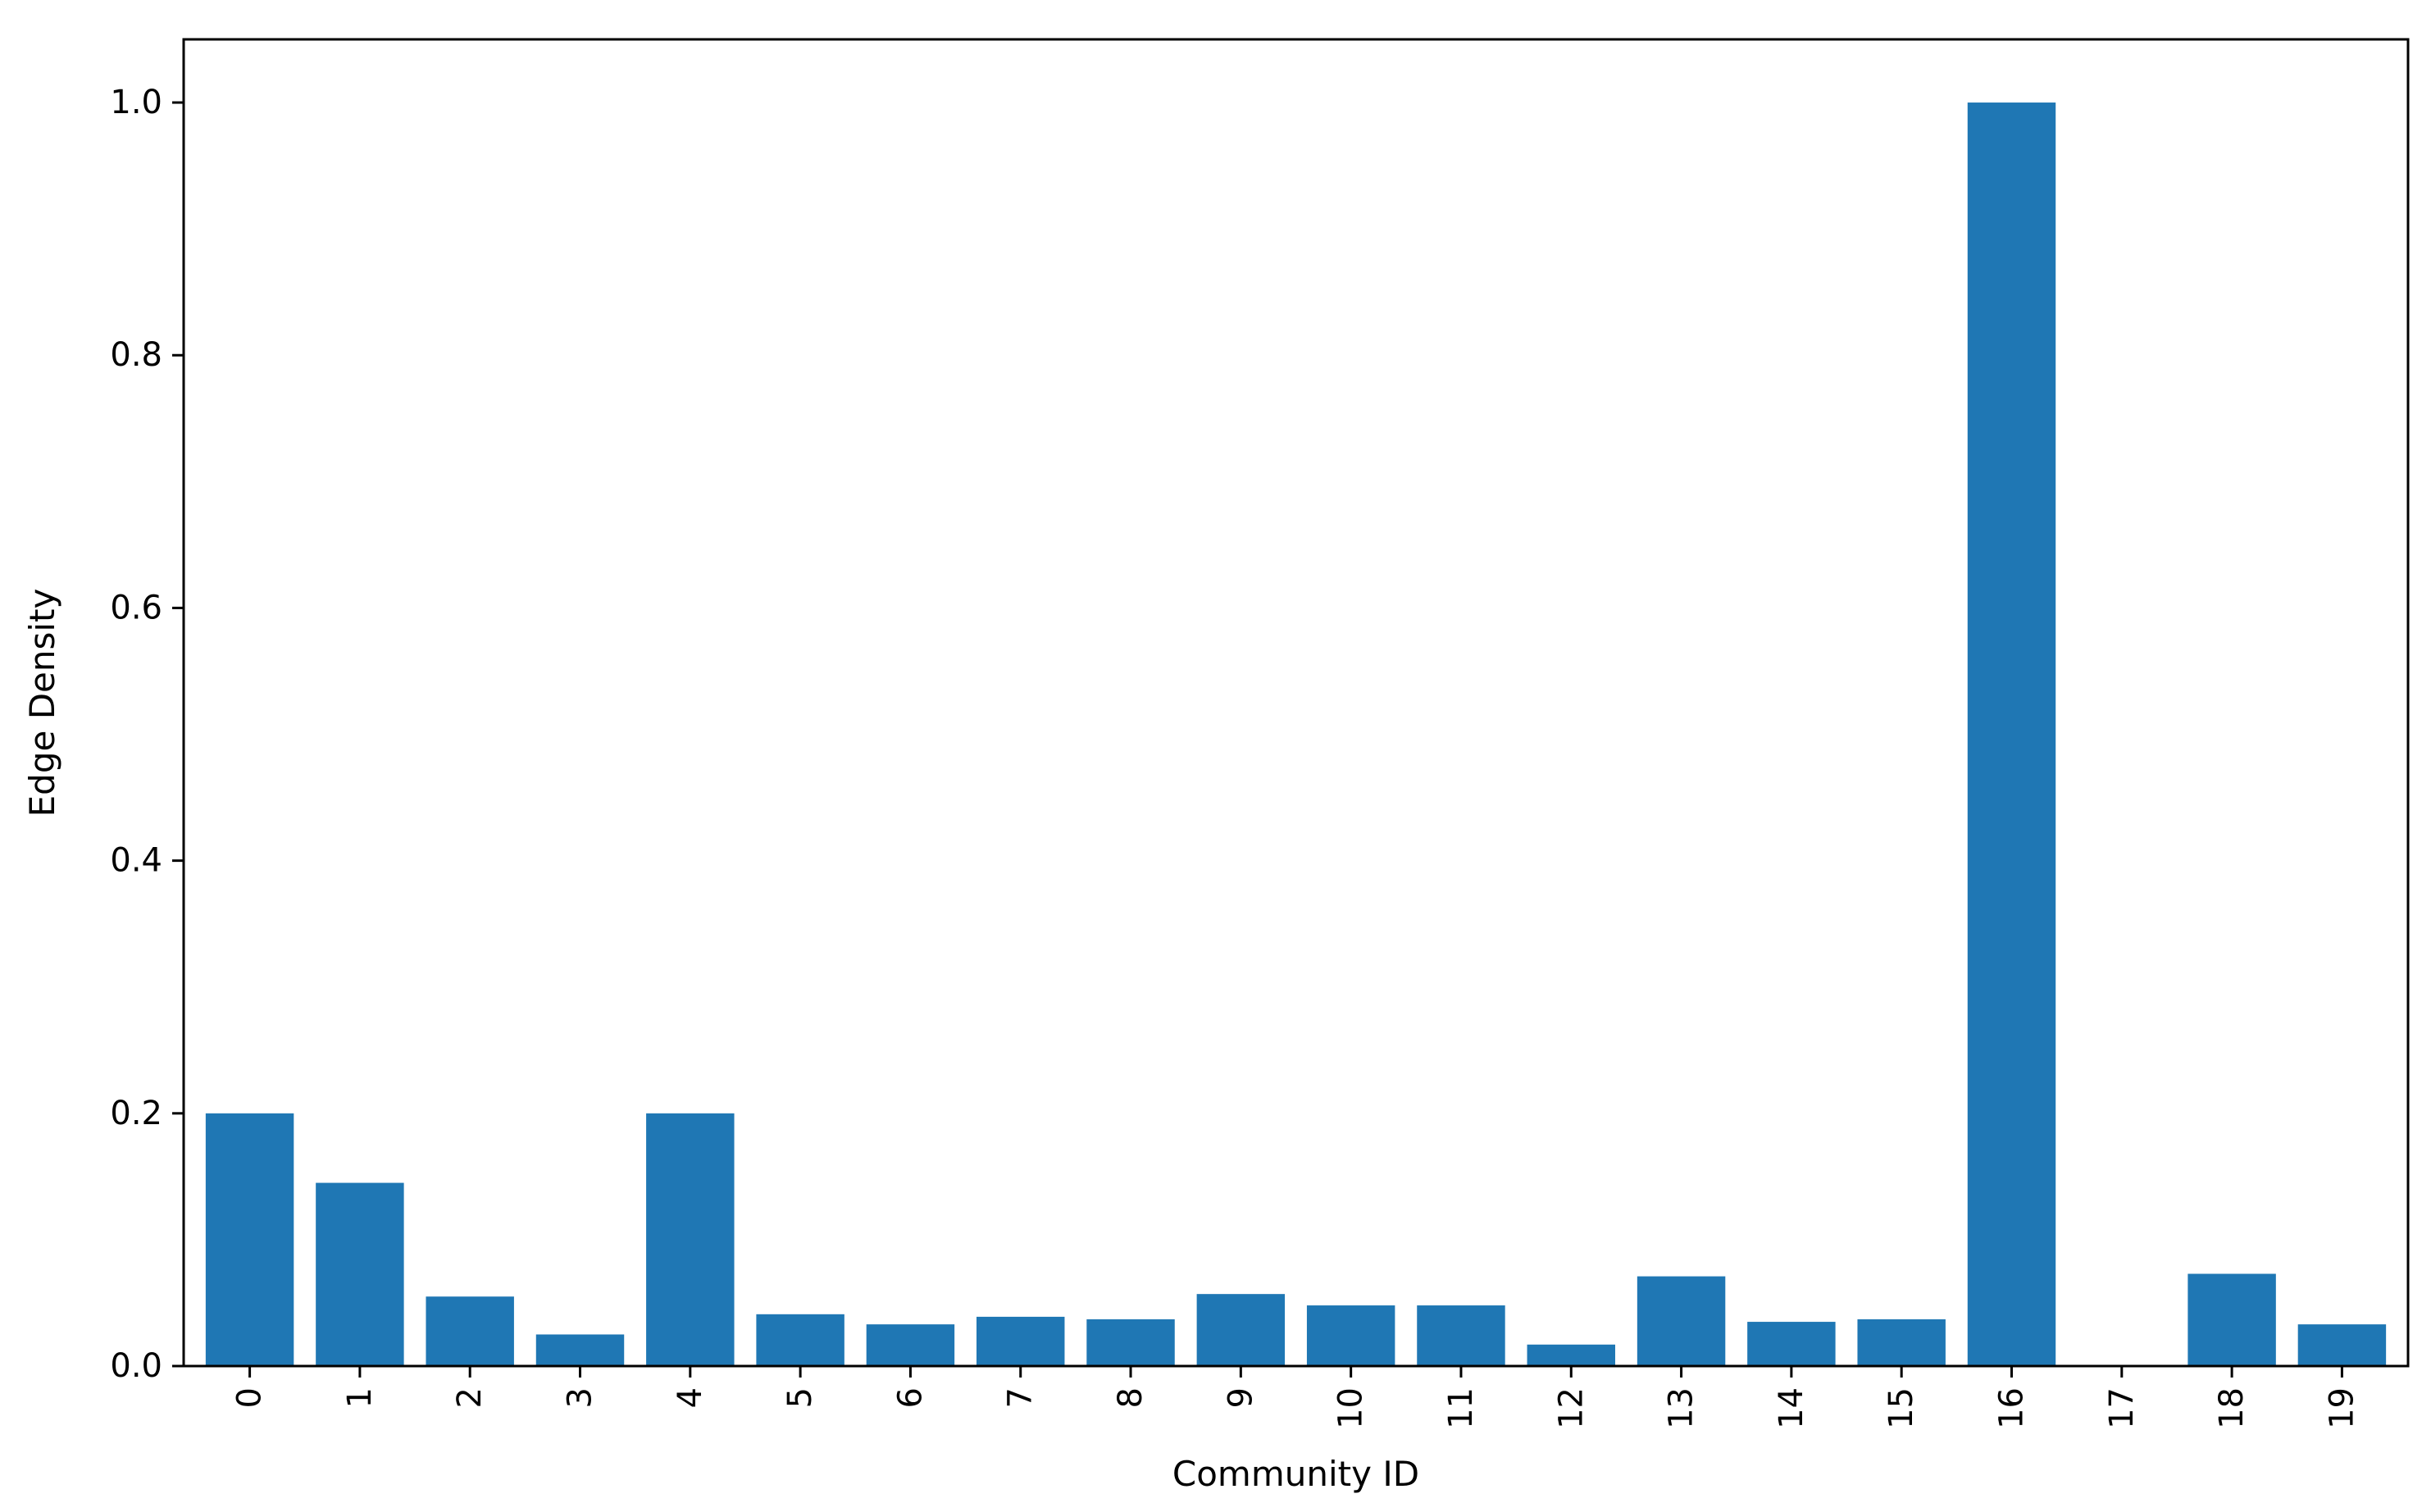  Describe the element at coordinates (910, 1397) in the screenshot. I see `x-tick-label: 6` at that location.